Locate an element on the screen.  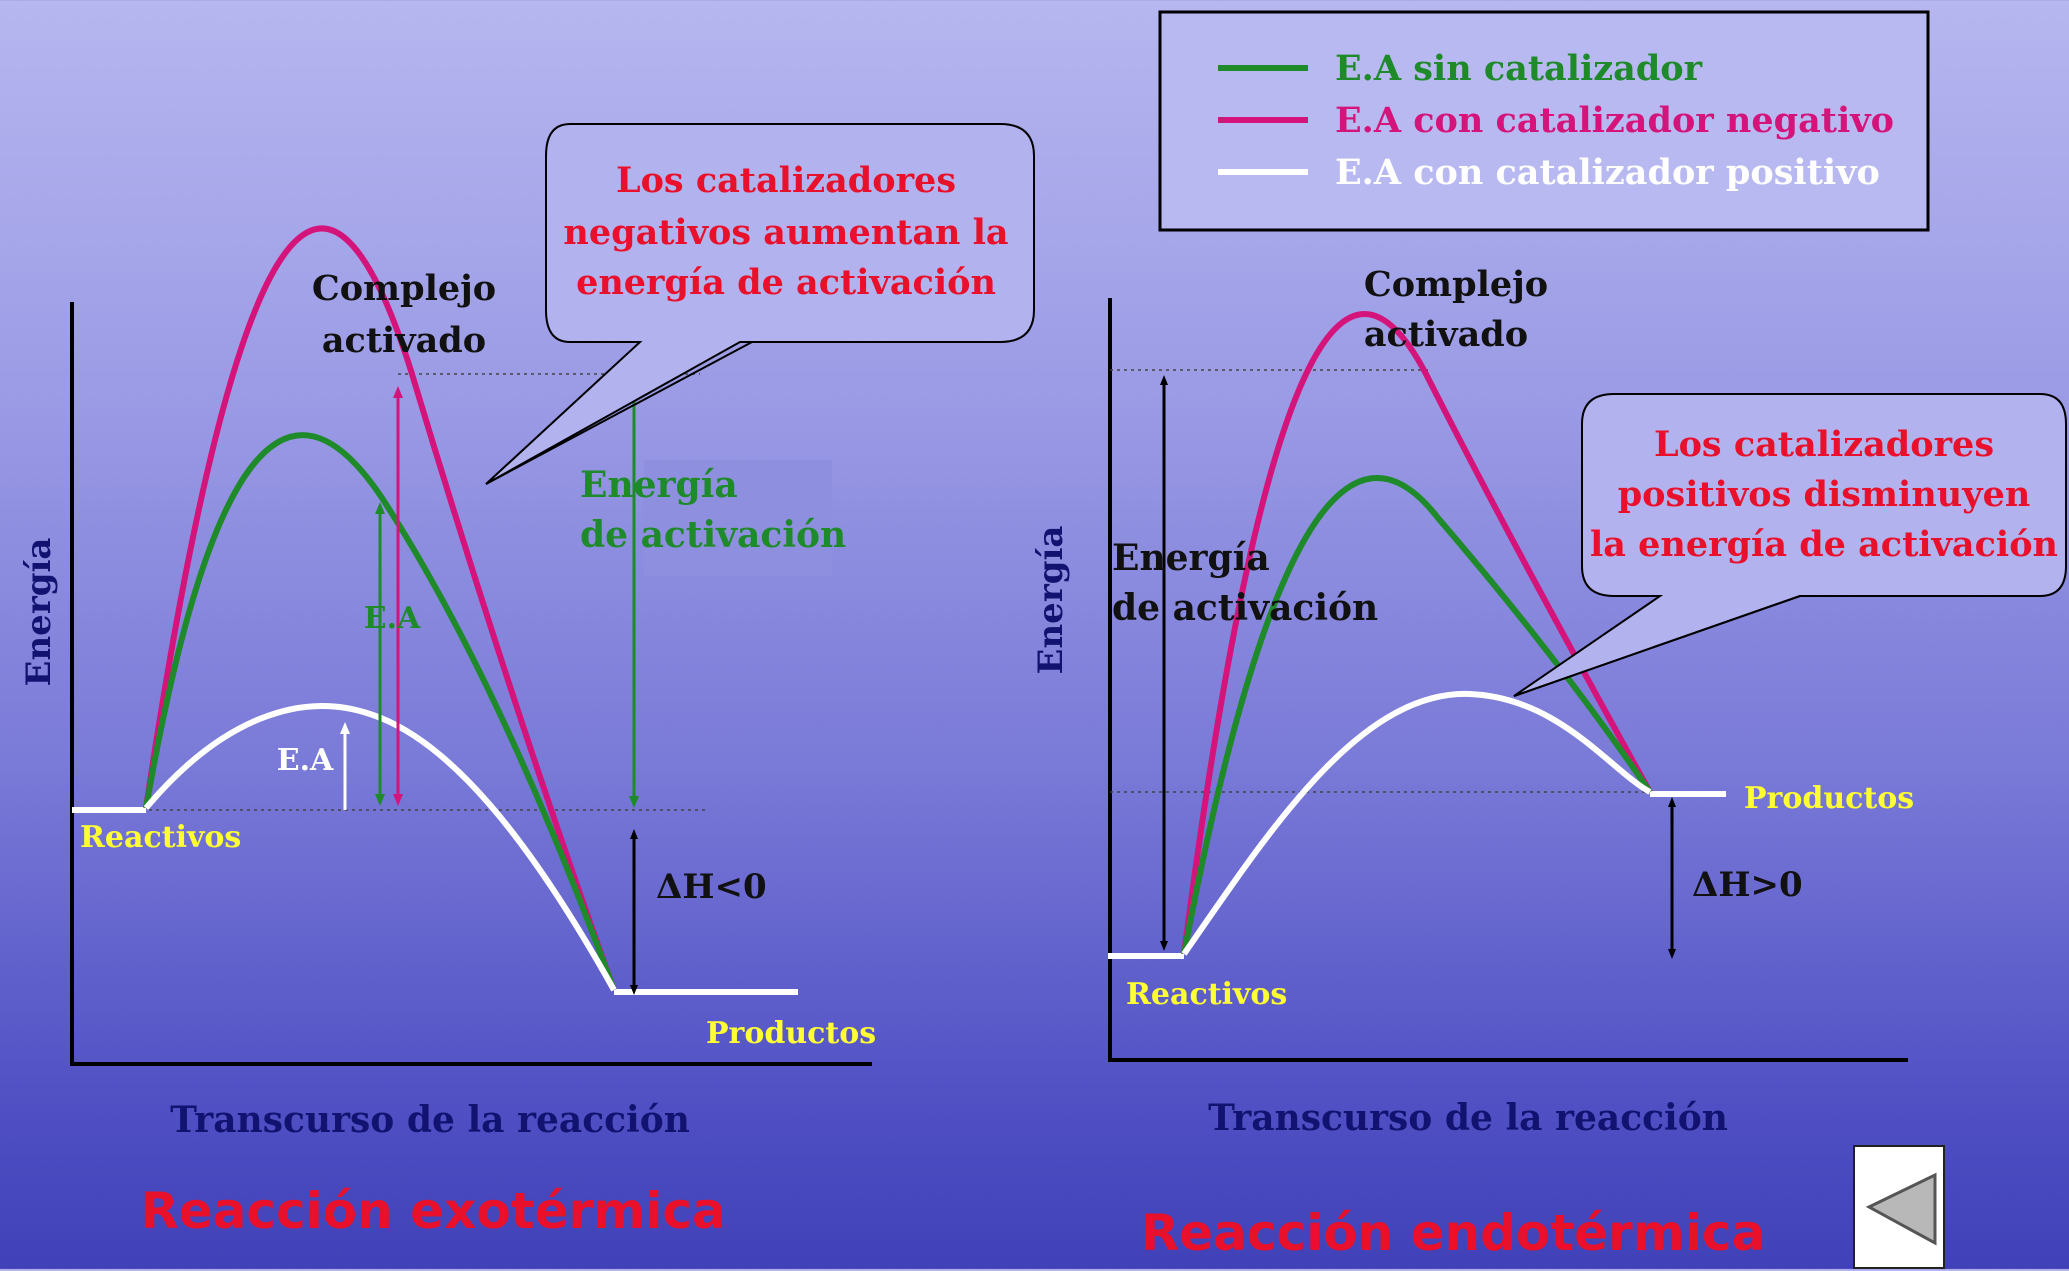
endo-x-axis-label: Transcurso de la reacción is located at coordinates (1468, 1118).